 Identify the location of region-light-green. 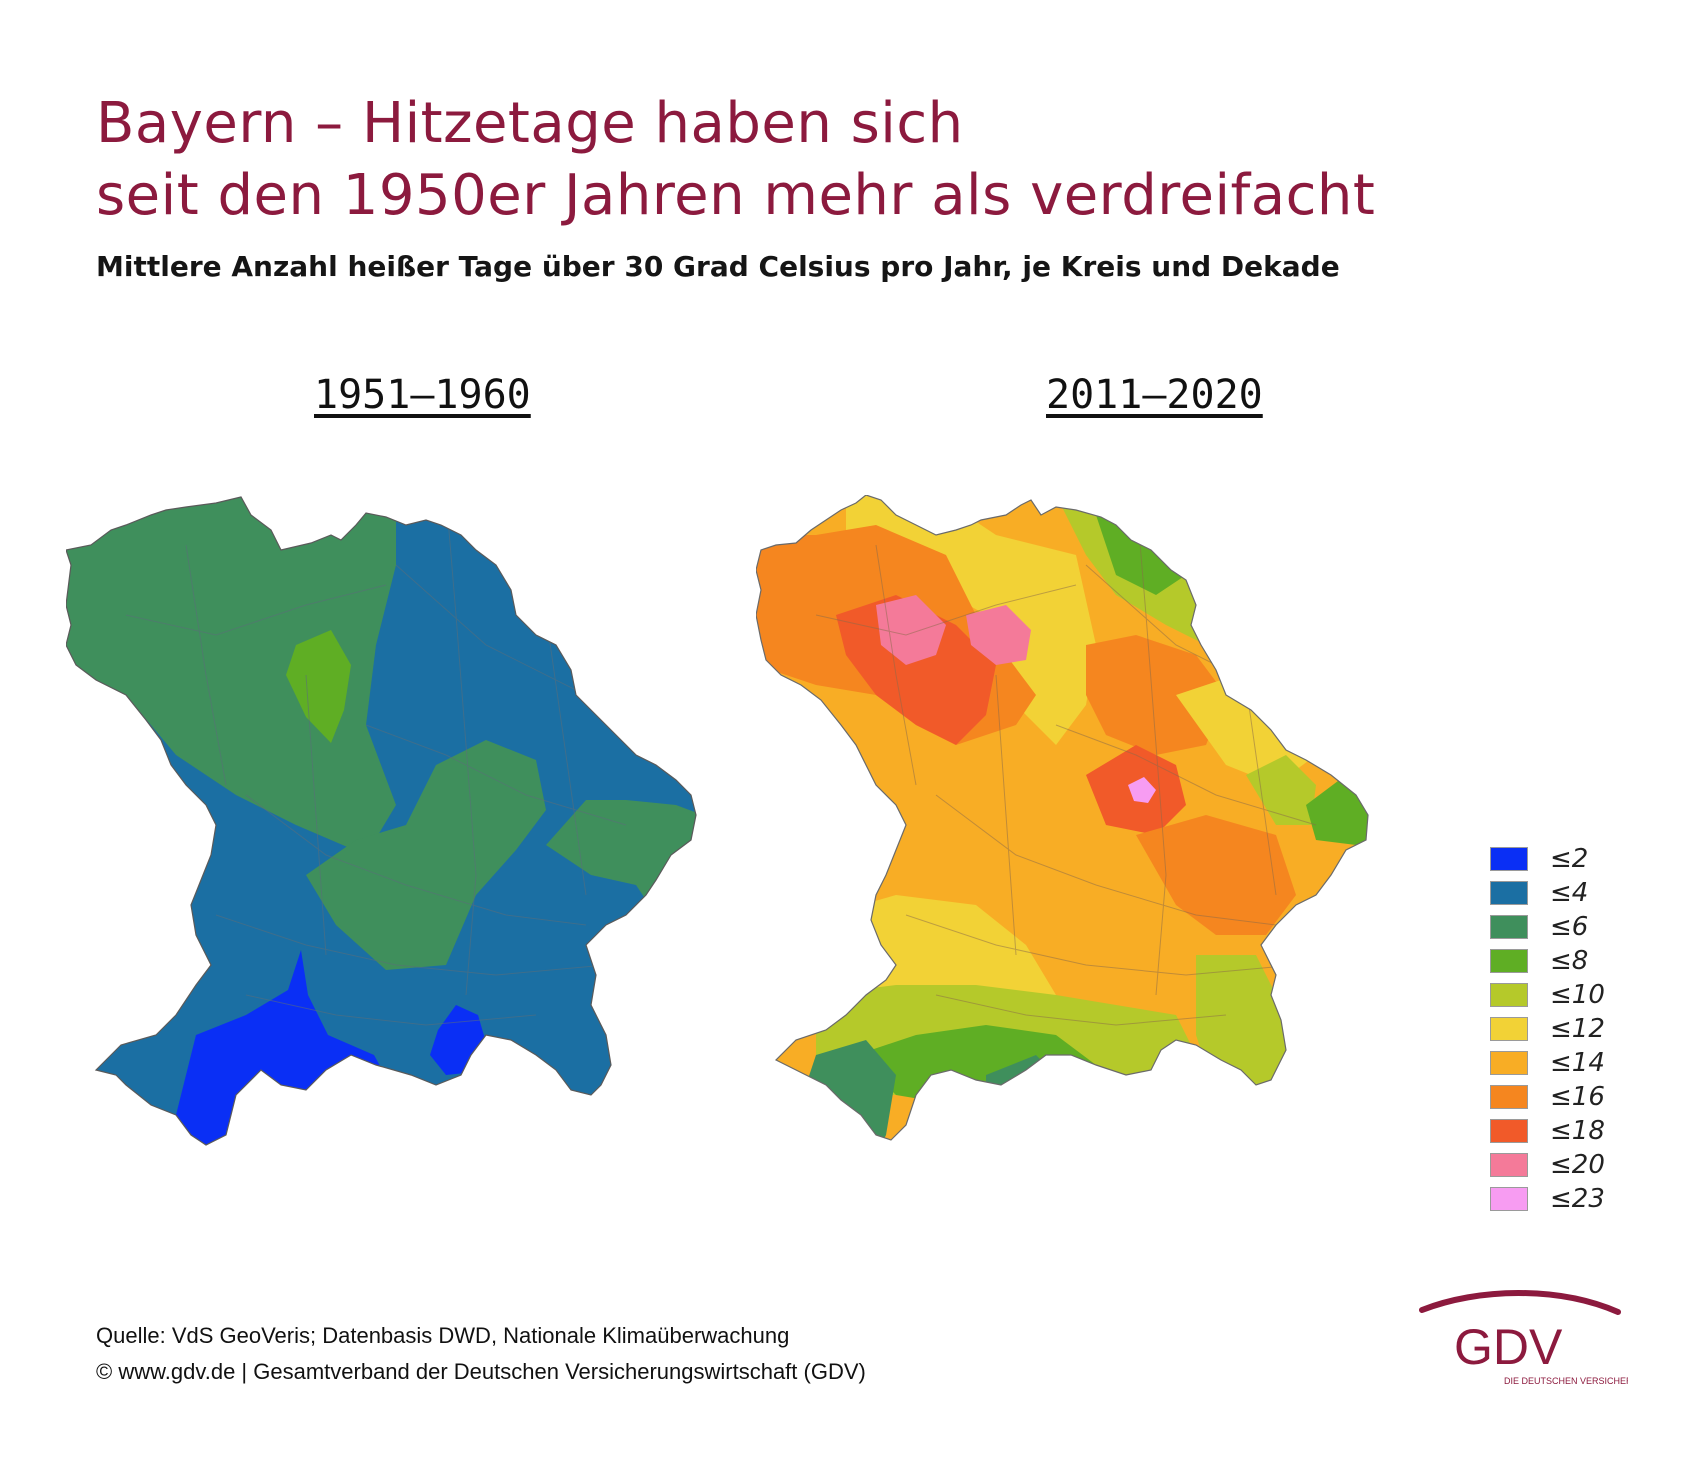
(318, 686).